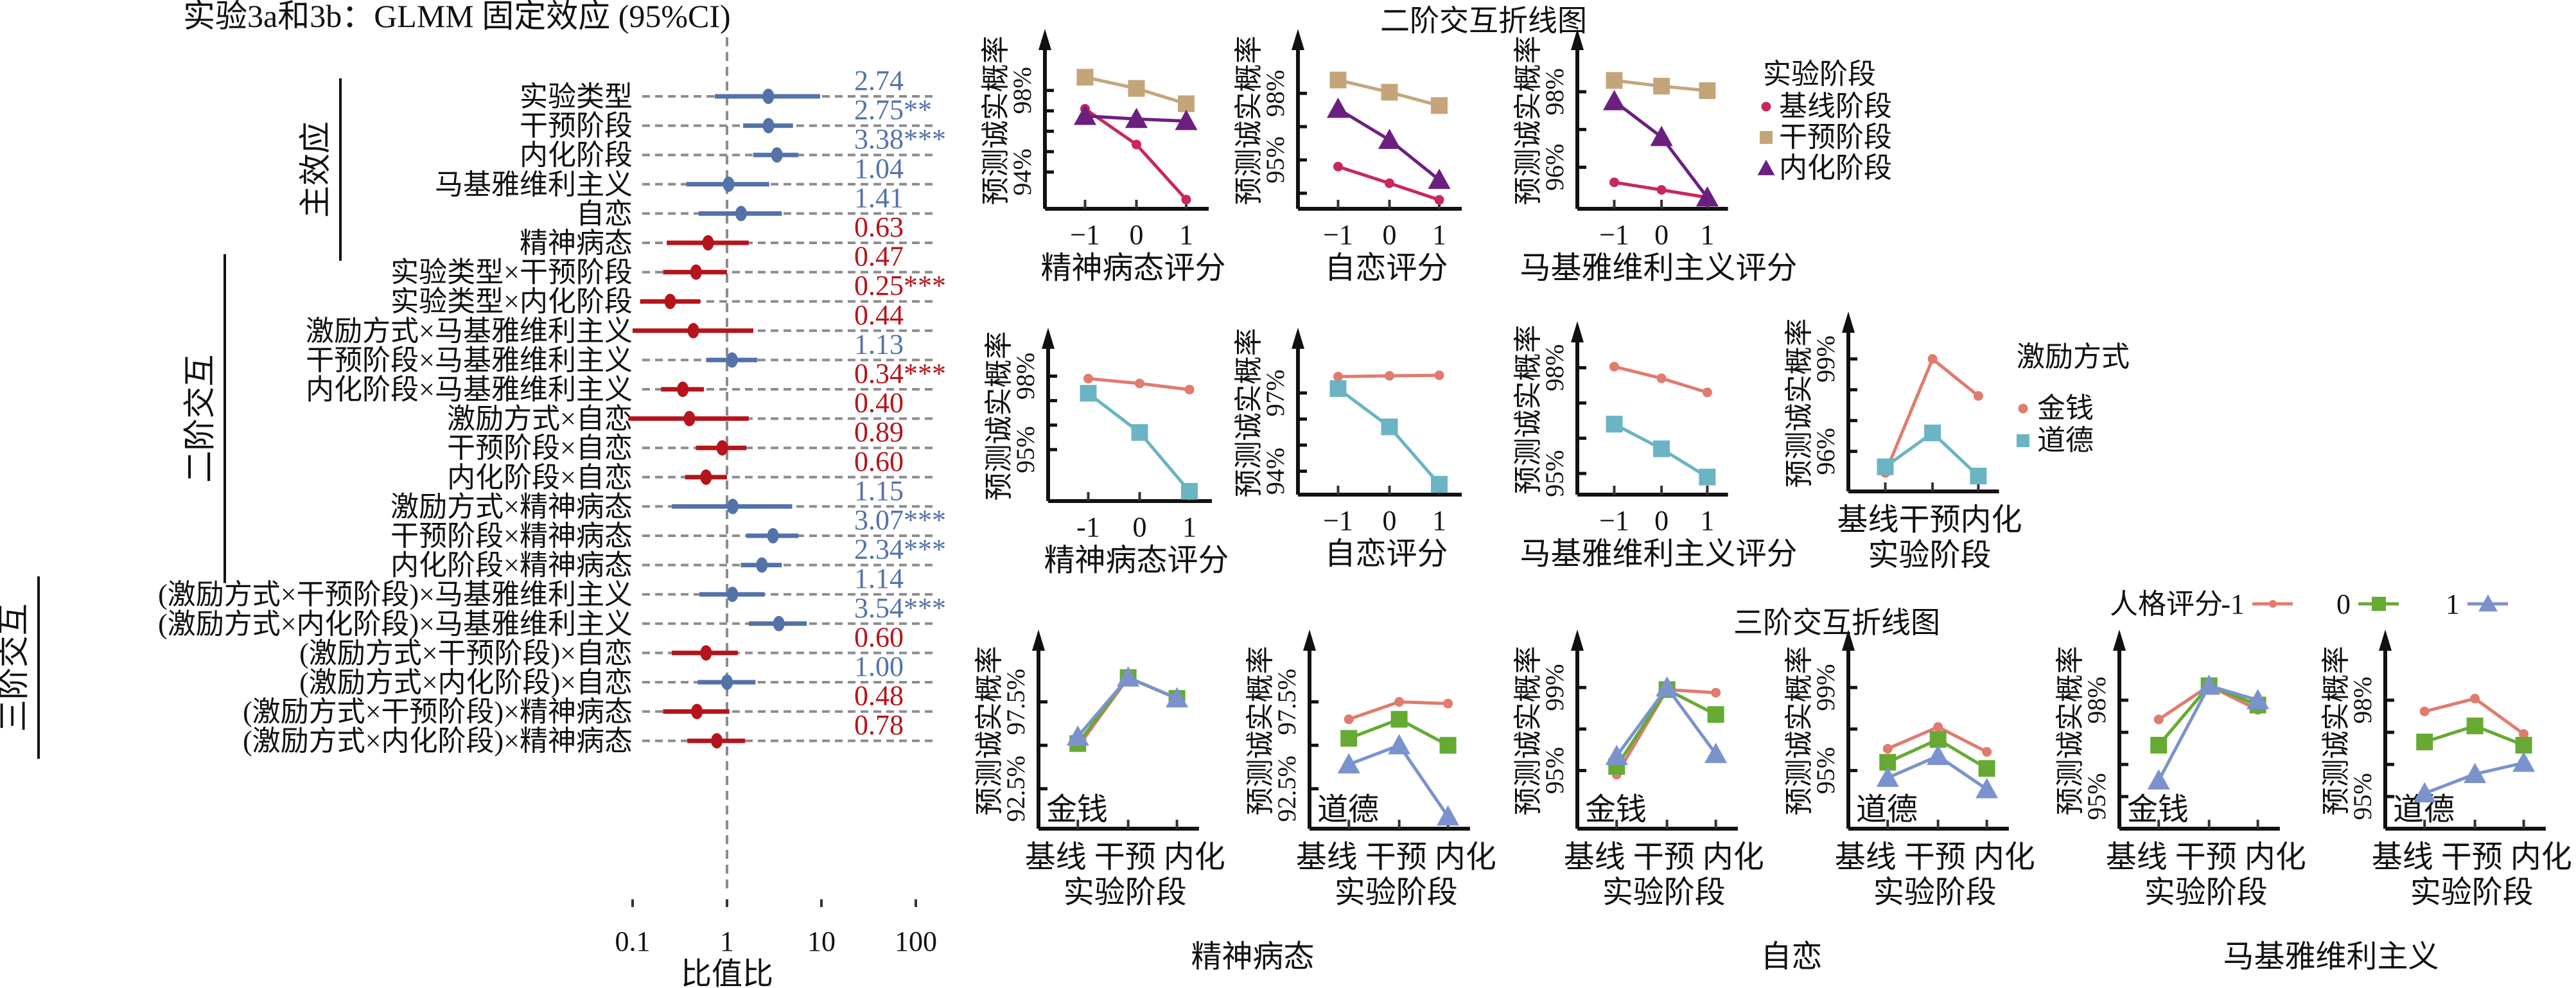  I want to click on odds-ratio-label: 1.00, so click(879, 666).